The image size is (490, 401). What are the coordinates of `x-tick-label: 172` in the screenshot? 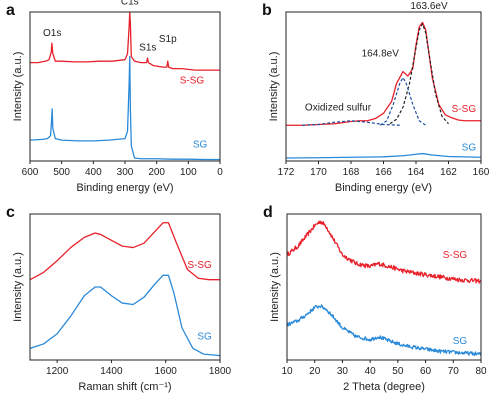 It's located at (286, 172).